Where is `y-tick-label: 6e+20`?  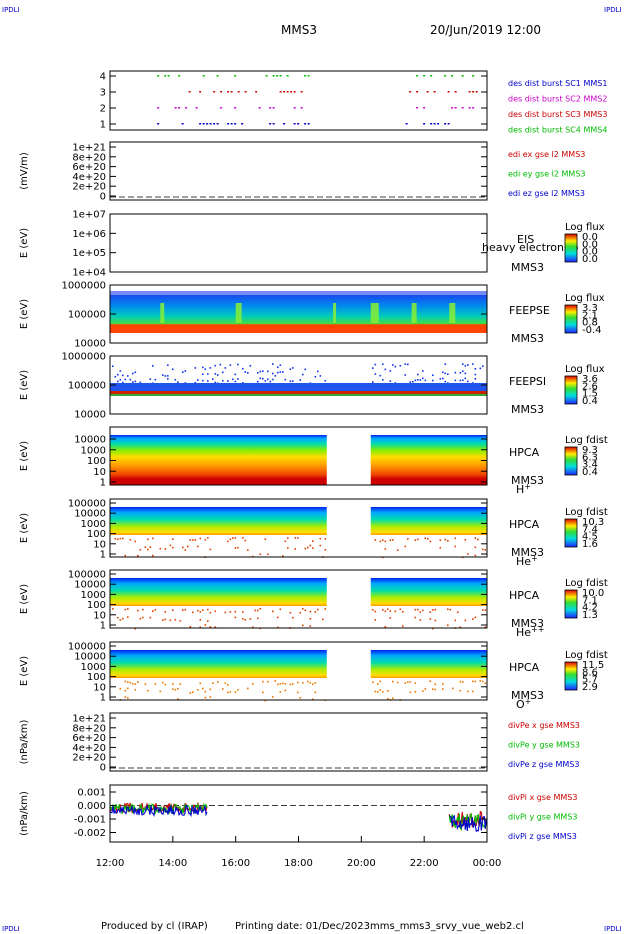 y-tick-label: 6e+20 is located at coordinates (89, 738).